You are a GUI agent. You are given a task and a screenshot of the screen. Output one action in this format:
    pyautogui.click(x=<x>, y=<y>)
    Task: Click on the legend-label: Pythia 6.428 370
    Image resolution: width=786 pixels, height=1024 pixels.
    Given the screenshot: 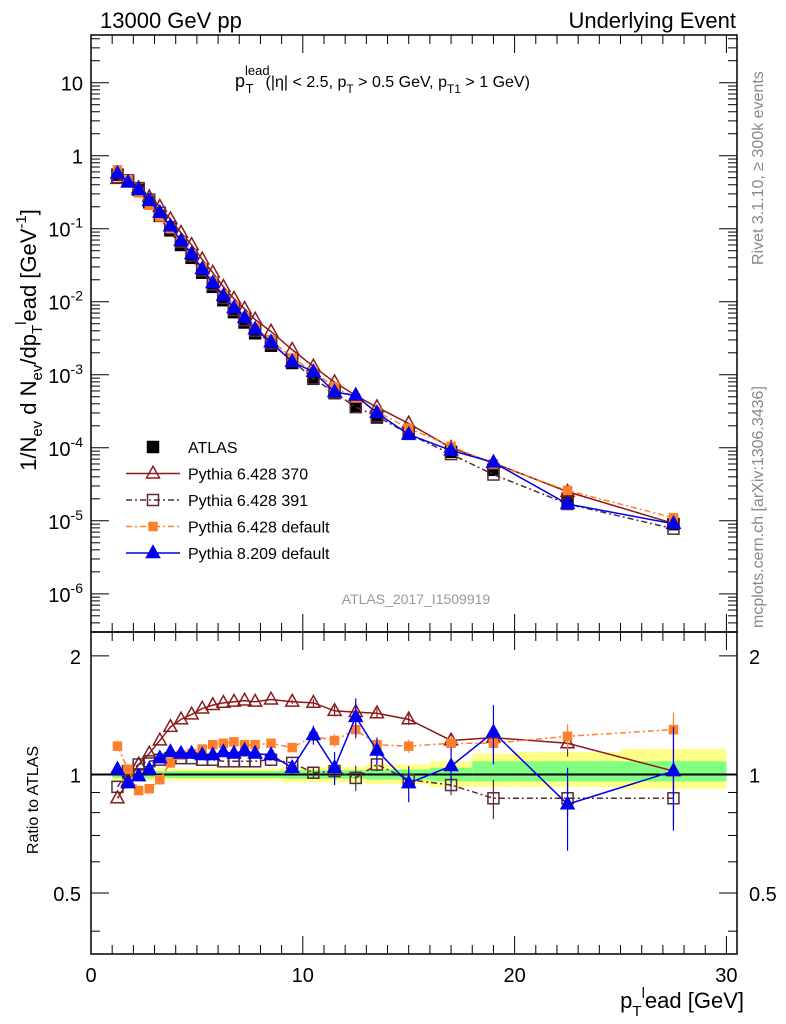 What is the action you would take?
    pyautogui.click(x=248, y=475)
    